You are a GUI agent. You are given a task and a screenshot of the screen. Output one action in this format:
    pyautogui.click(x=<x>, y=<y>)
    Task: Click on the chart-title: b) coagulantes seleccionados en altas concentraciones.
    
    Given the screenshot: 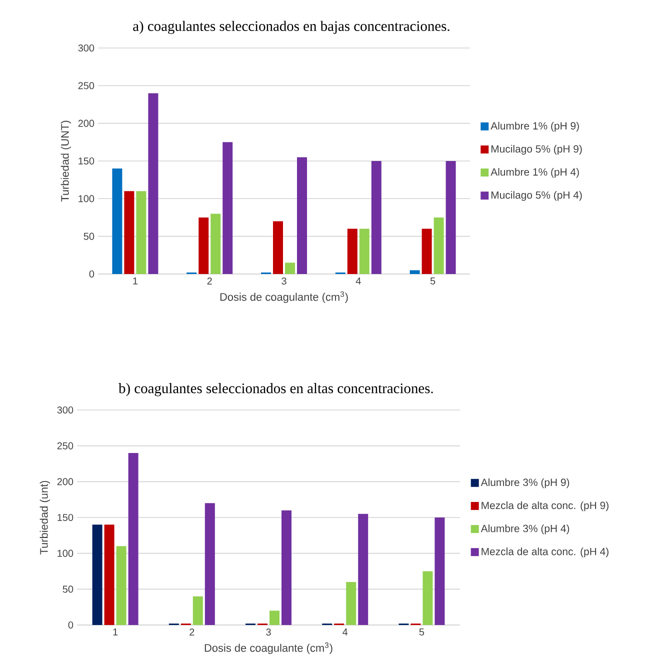 What is the action you would take?
    pyautogui.click(x=275, y=389)
    